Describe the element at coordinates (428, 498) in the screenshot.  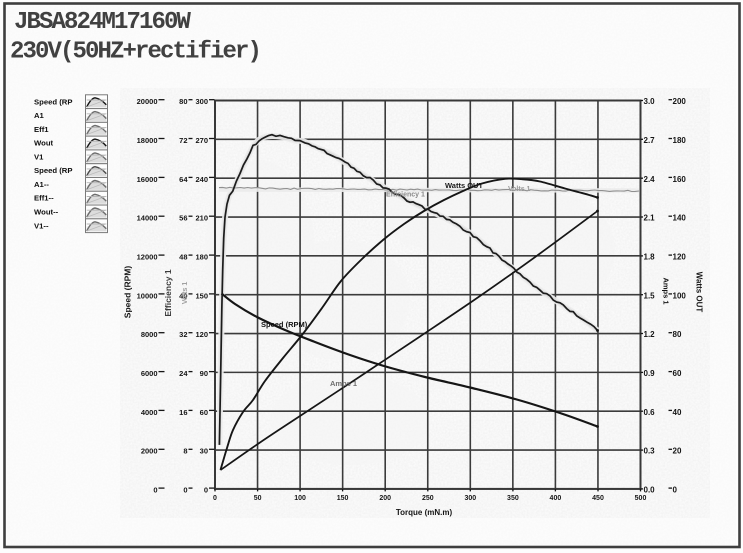
I see `svg-text: 250` at that location.